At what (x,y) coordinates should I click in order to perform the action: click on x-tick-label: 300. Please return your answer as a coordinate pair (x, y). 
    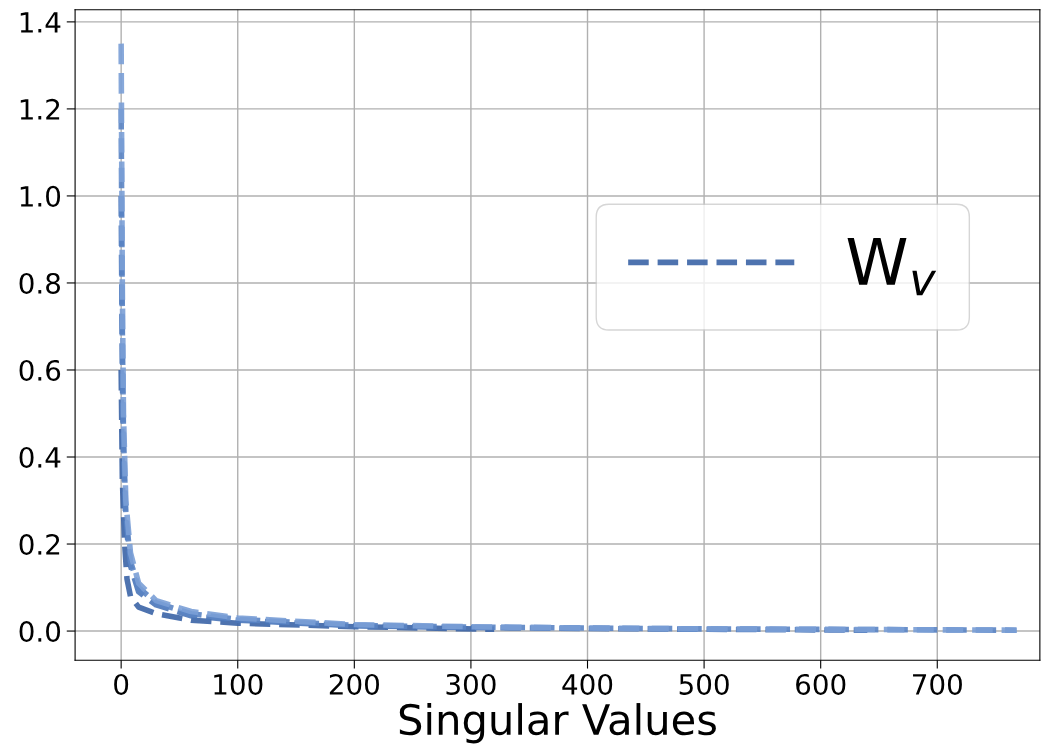
    Looking at the image, I should click on (471, 684).